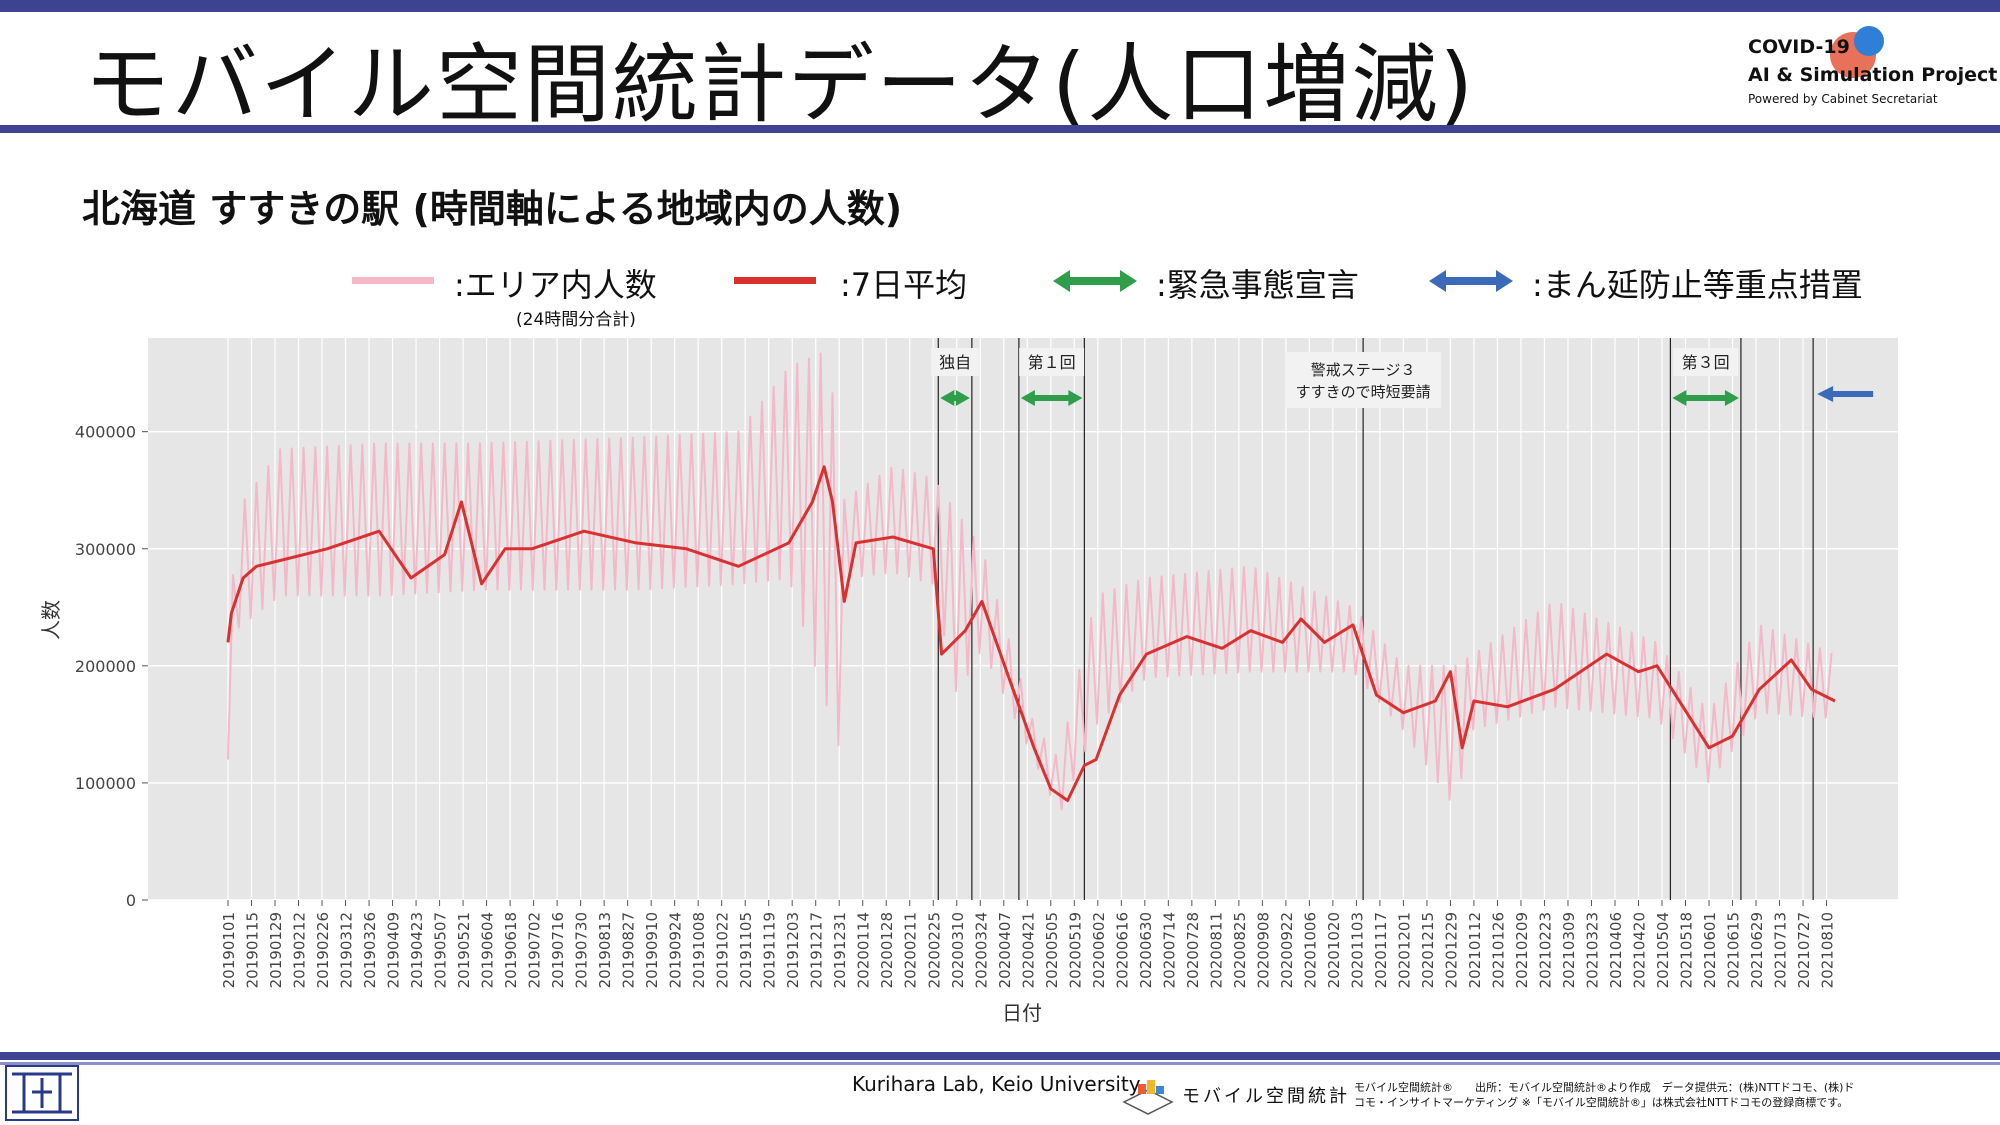 The image size is (2000, 1125). I want to click on x-tick-label: 20200728, so click(1193, 950).